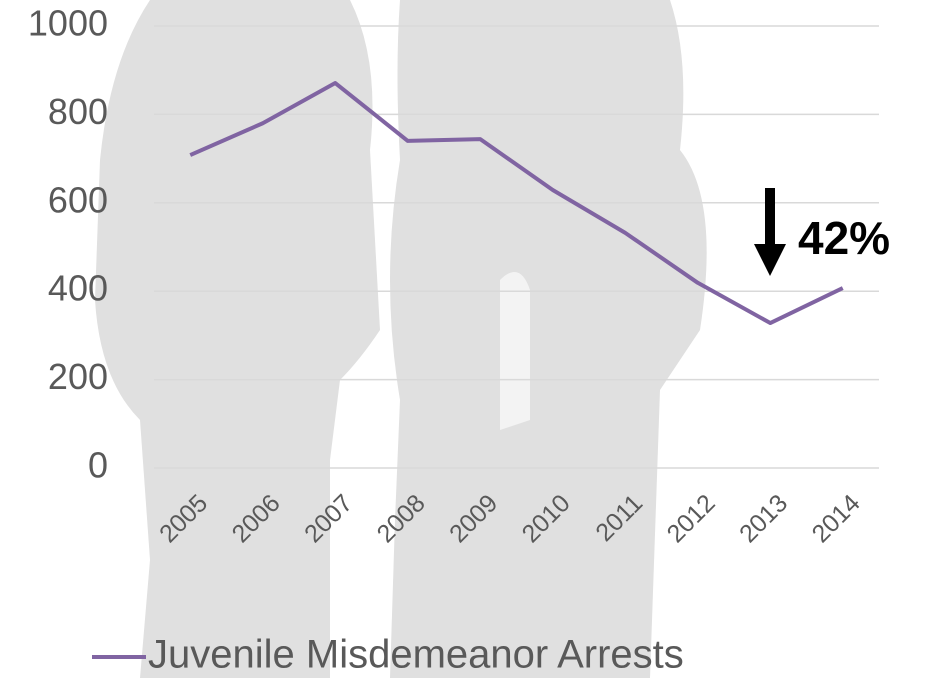 The image size is (928, 678). I want to click on y-tick-label: 600, so click(78, 199).